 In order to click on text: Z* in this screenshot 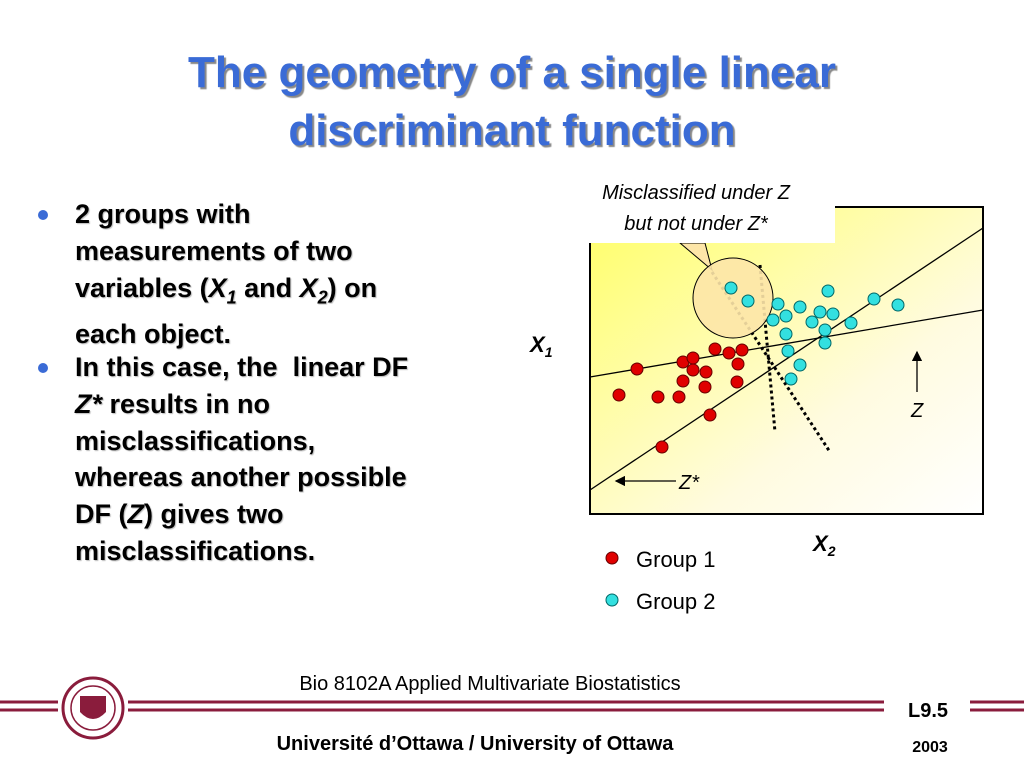, I will do `click(88, 403)`.